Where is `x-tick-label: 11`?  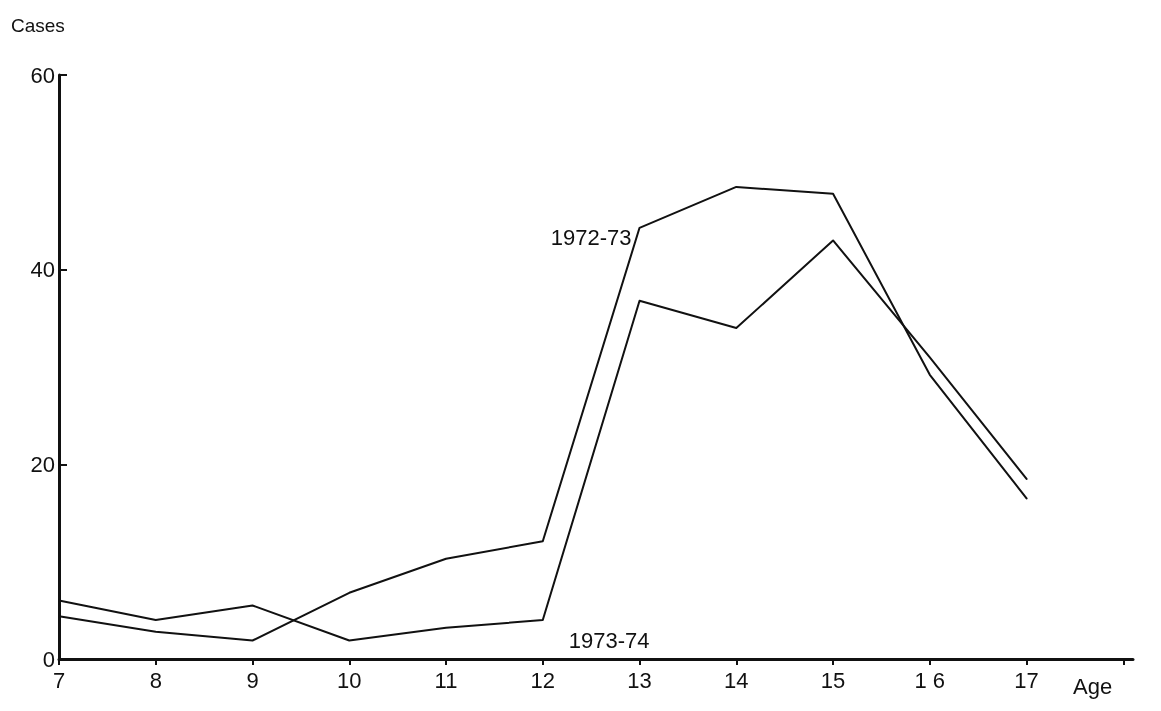
x-tick-label: 11 is located at coordinates (446, 680).